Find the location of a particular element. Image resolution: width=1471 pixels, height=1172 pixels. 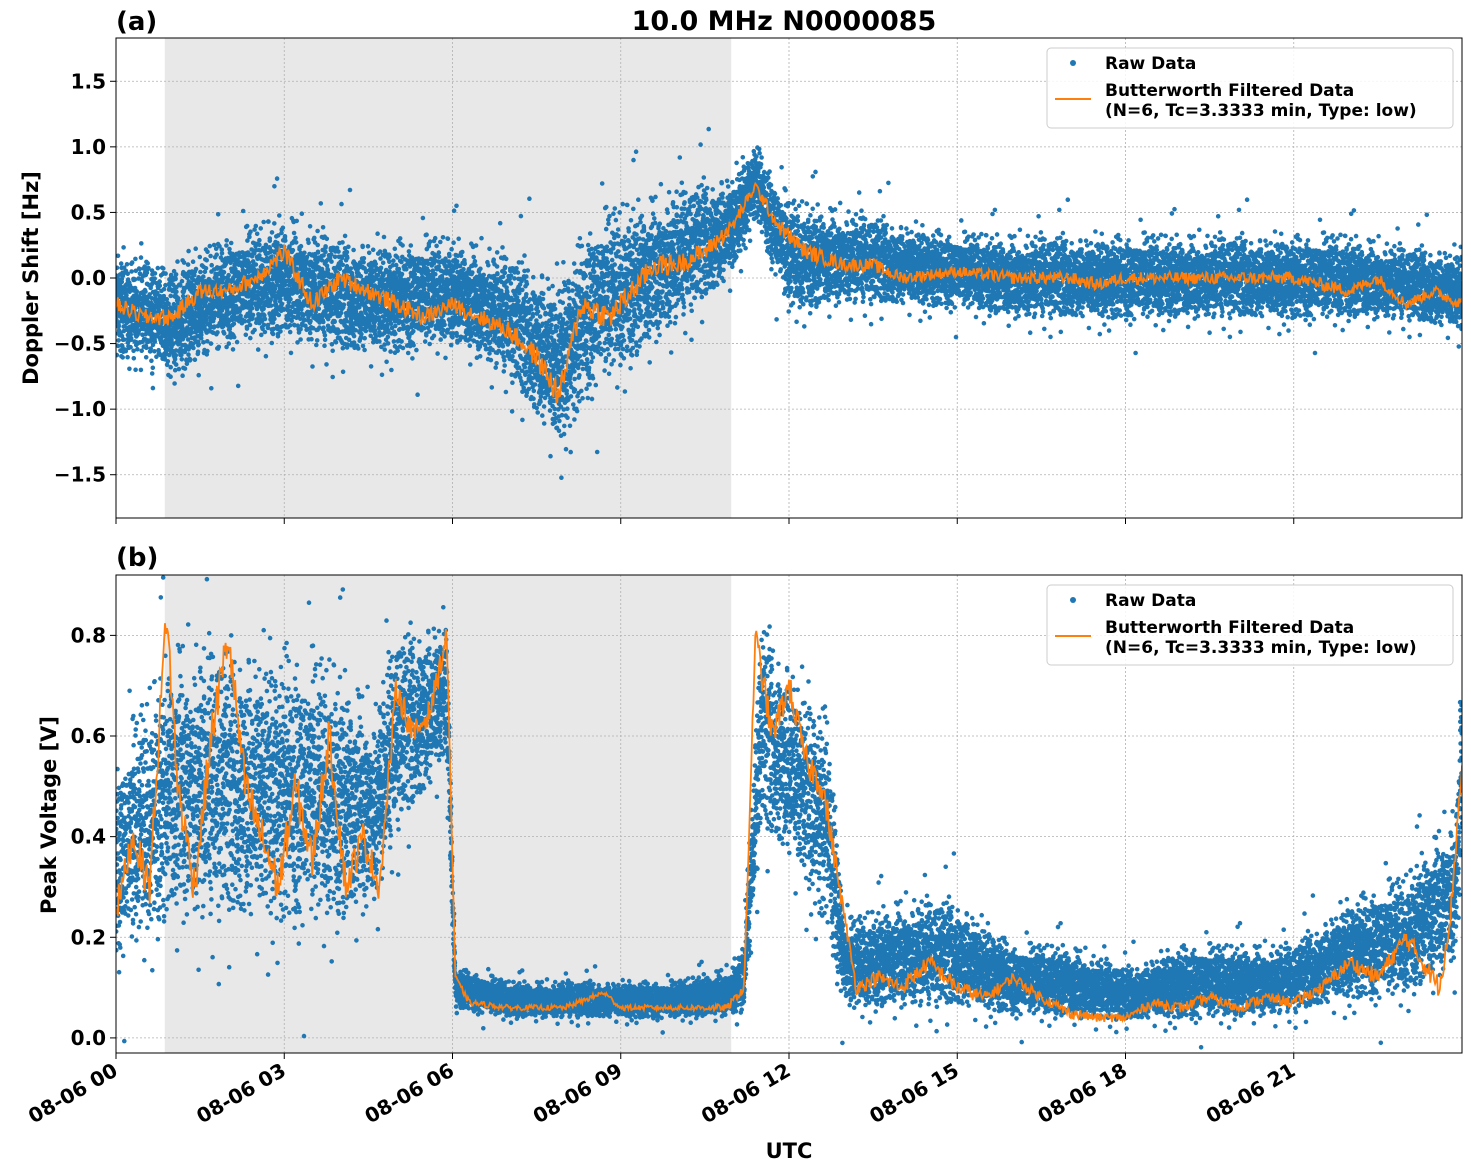

y-tick-label: 0.6 is located at coordinates (88, 736).